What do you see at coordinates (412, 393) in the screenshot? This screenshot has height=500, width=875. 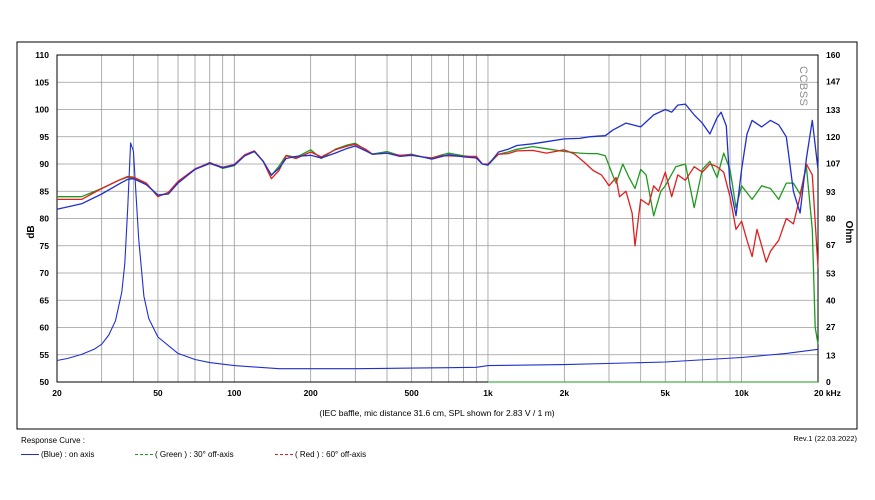 I see `x-tick-label: 500` at bounding box center [412, 393].